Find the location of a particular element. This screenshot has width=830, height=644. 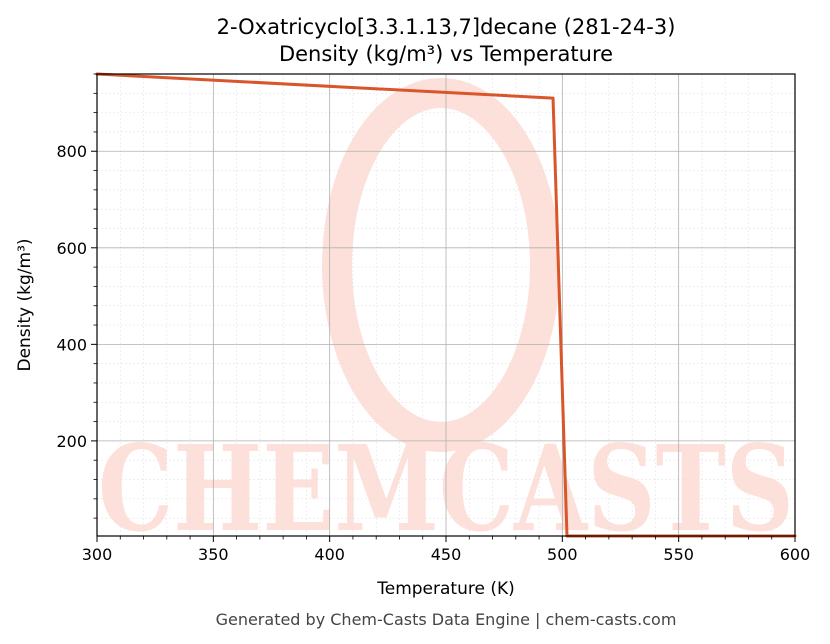

y-axis-label: Density (kg/m³) is located at coordinates (25, 304).